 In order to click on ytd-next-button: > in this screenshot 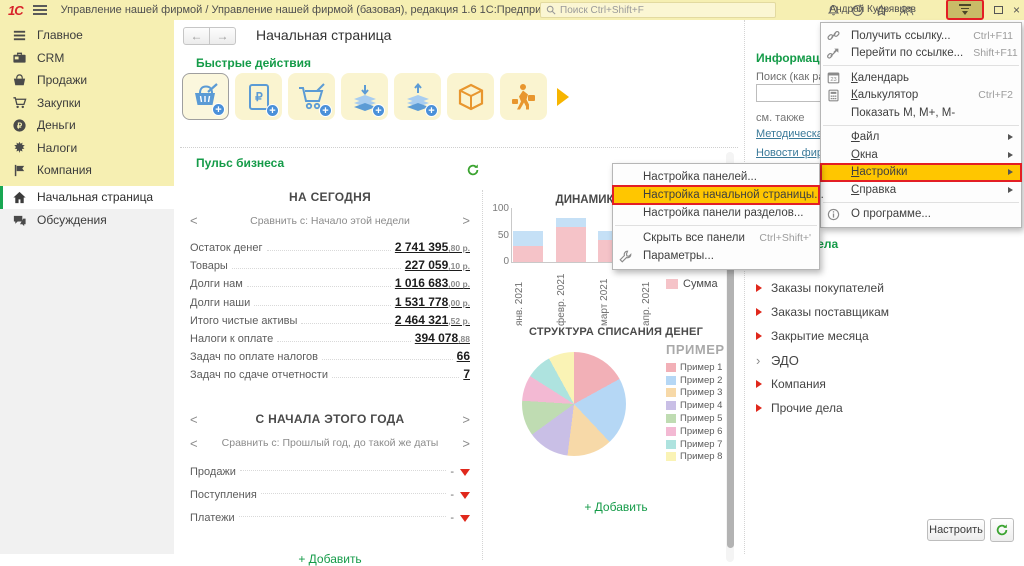, I will do `click(466, 419)`.